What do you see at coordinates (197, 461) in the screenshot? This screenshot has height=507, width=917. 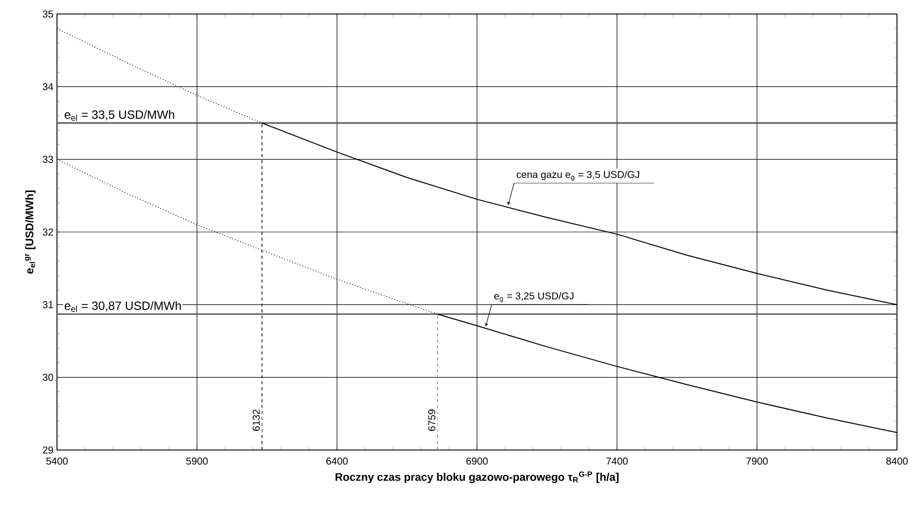 I see `x-tick-label: 5900` at bounding box center [197, 461].